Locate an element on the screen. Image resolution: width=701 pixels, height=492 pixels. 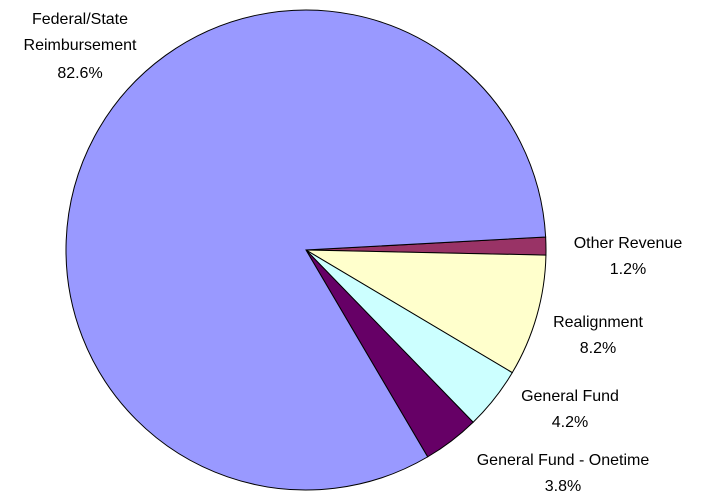
slice-label-name: Federal/State Reimbursement is located at coordinates (80, 32).